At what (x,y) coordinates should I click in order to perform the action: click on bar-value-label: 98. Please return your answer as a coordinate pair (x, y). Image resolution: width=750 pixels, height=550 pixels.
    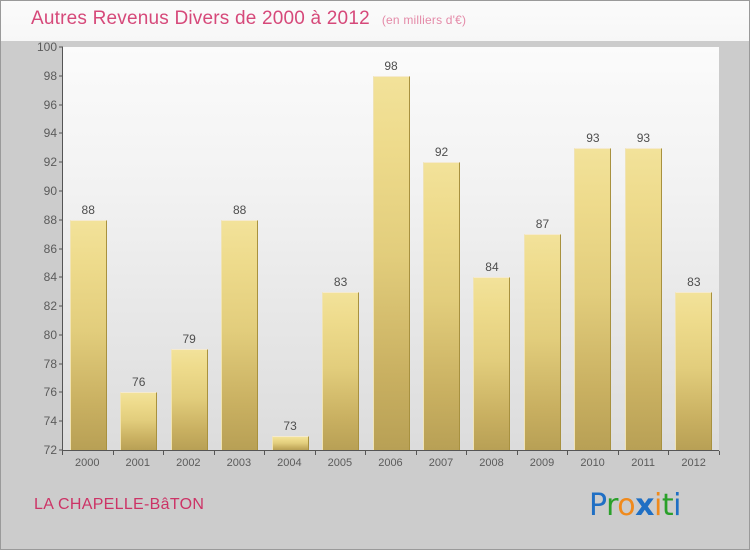
    Looking at the image, I should click on (391, 65).